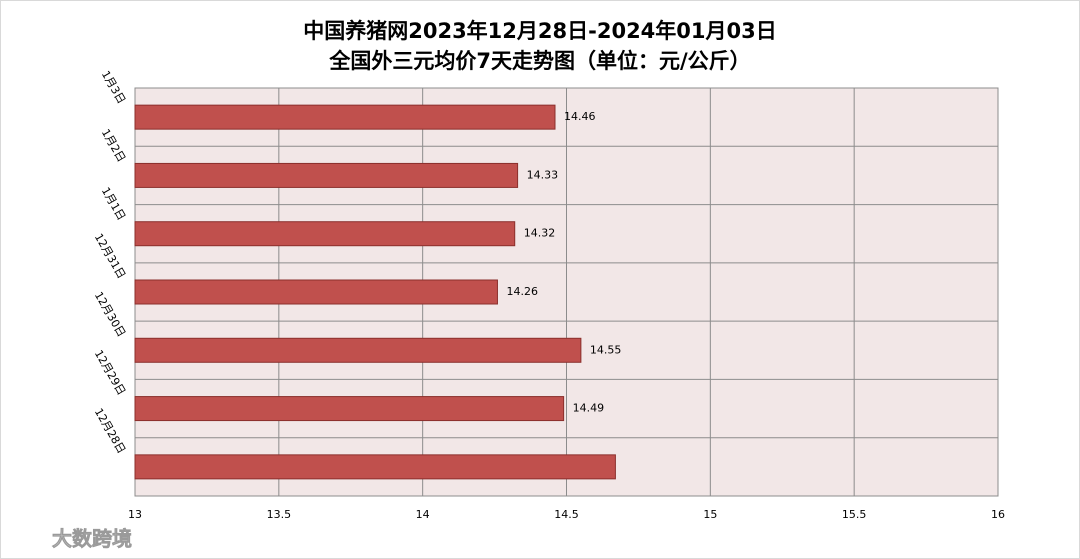  I want to click on value-label: 14.32, so click(540, 233).